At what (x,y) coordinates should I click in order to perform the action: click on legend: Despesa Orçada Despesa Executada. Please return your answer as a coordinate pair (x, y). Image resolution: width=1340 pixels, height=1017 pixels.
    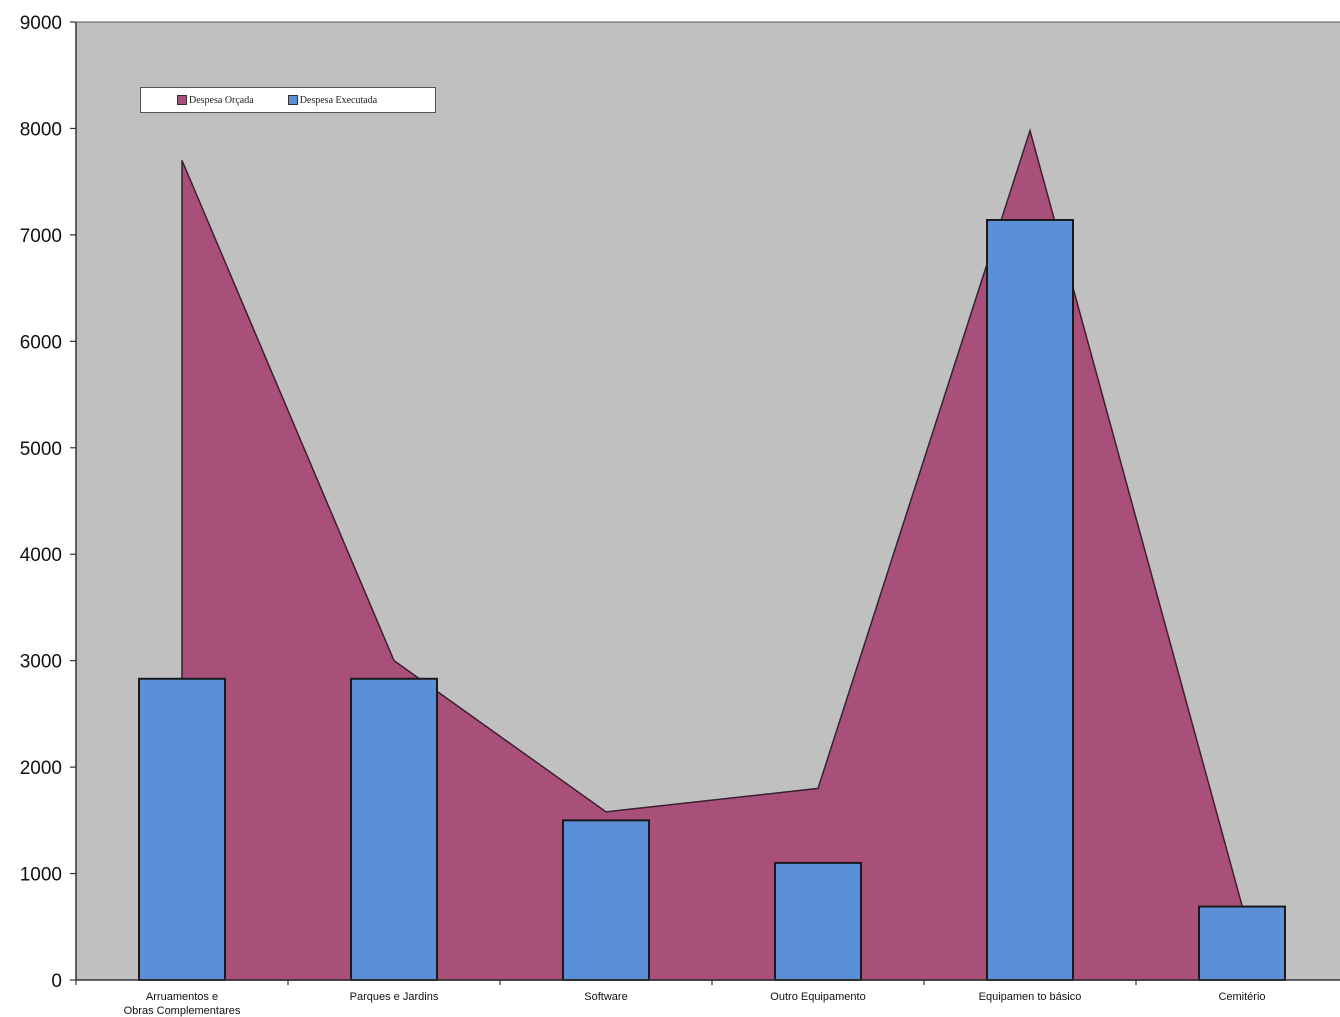
    Looking at the image, I should click on (288, 100).